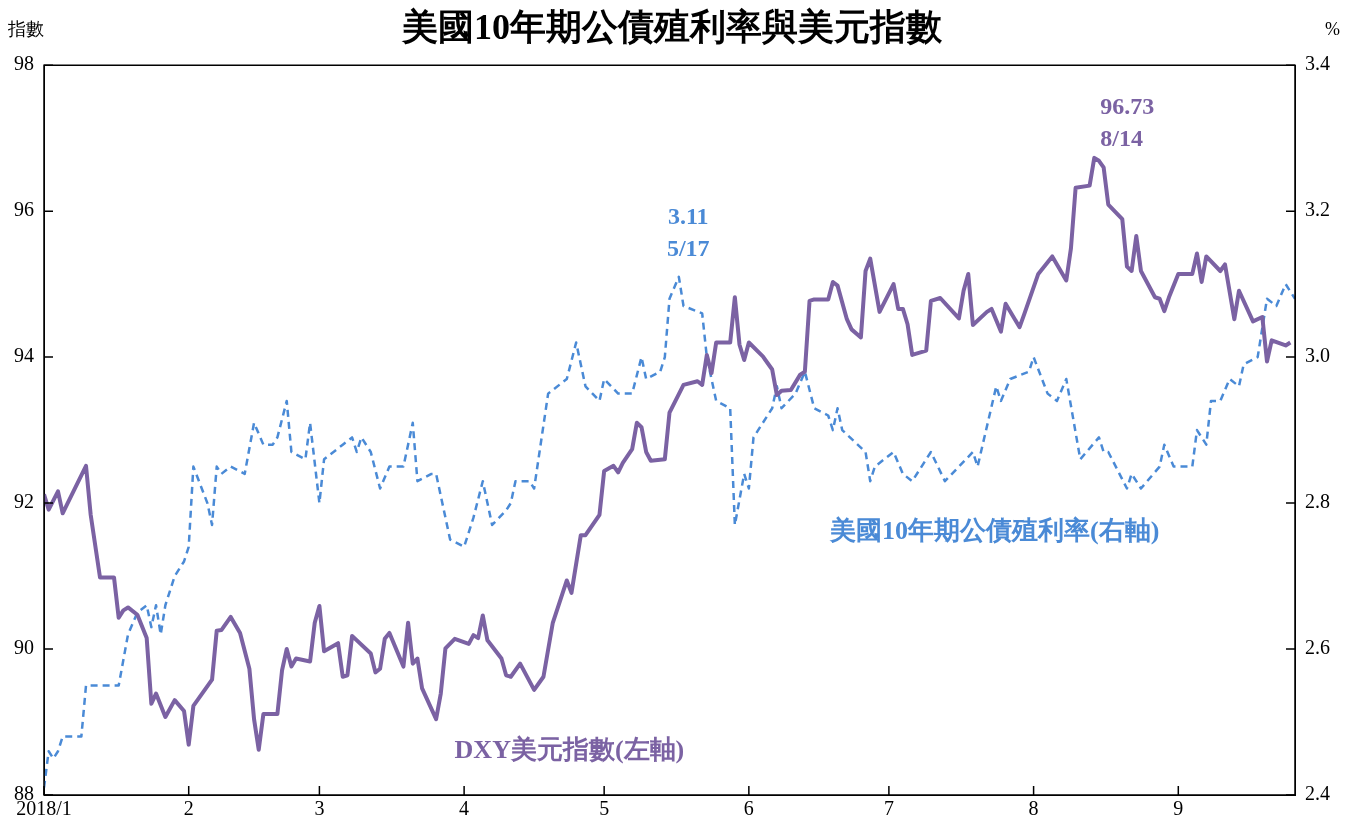 The width and height of the screenshot is (1346, 825). Describe the element at coordinates (748, 808) in the screenshot. I see `x-tick-label: 6` at that location.